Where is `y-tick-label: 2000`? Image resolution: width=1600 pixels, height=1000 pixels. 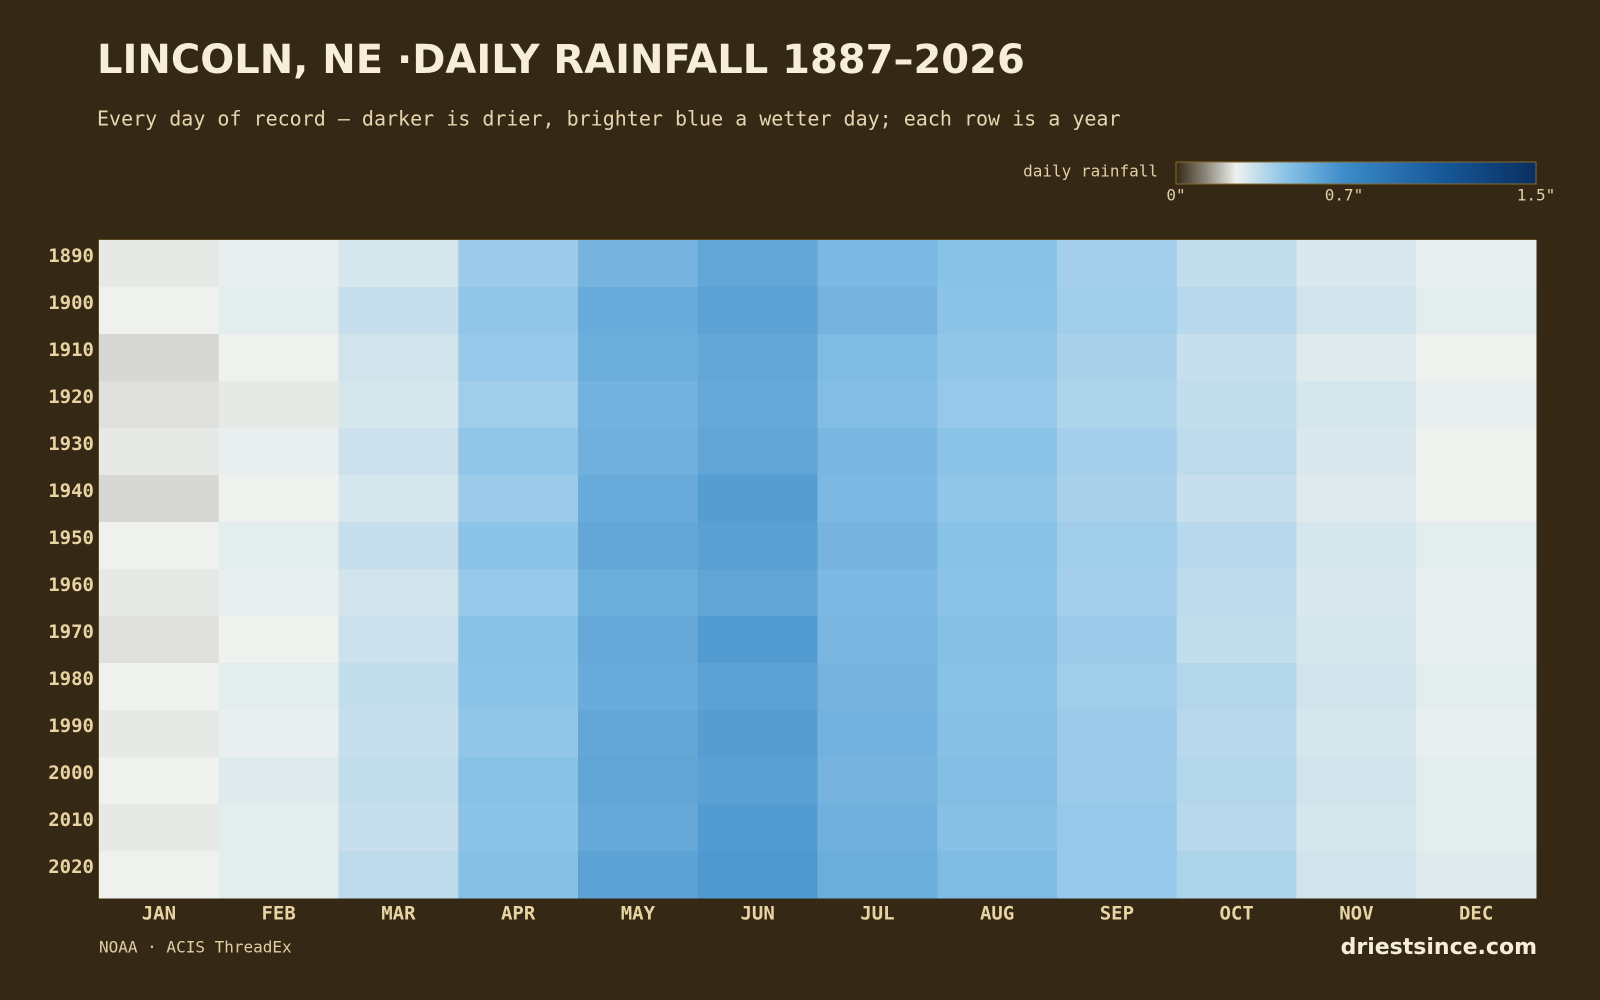
y-tick-label: 2000 is located at coordinates (71, 773).